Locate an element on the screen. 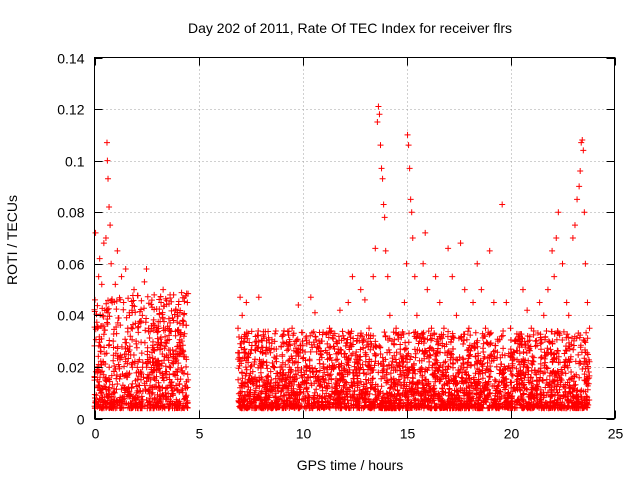 The width and height of the screenshot is (640, 480). y-axis-label: ROTI / TECUs is located at coordinates (12, 240).